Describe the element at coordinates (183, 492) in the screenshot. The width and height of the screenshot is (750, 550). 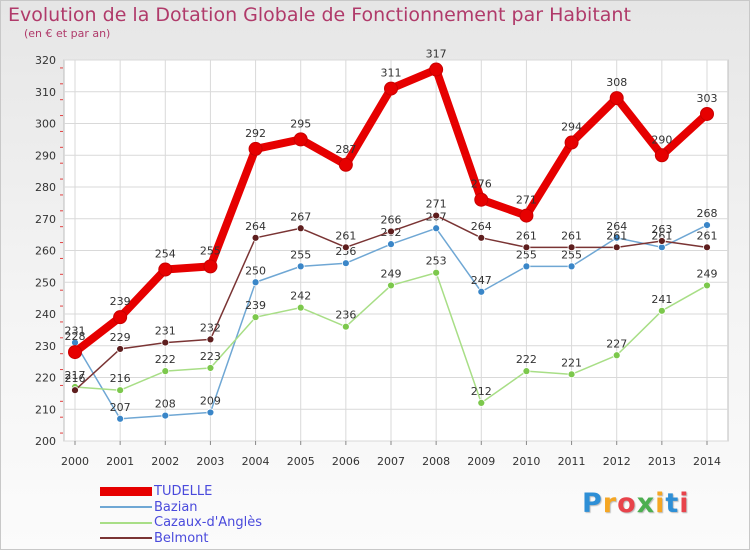
I see `legend-label: TUDELLE` at that location.